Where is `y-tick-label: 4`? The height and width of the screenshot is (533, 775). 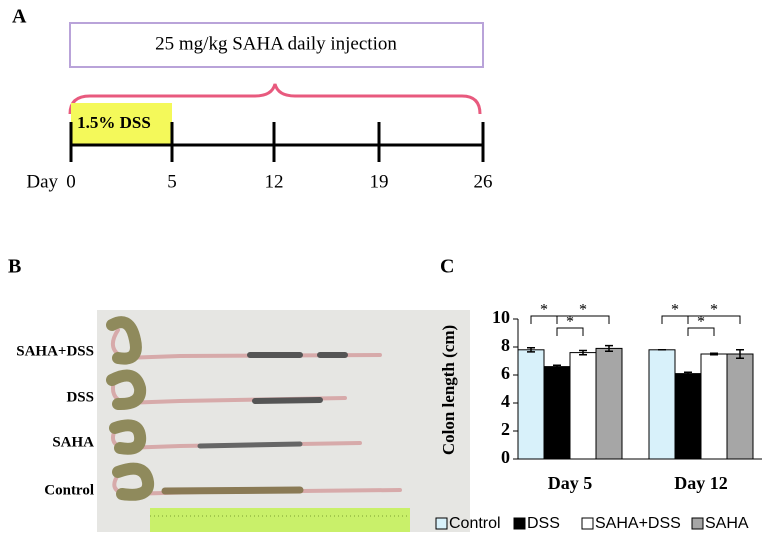 y-tick-label: 4 is located at coordinates (505, 401).